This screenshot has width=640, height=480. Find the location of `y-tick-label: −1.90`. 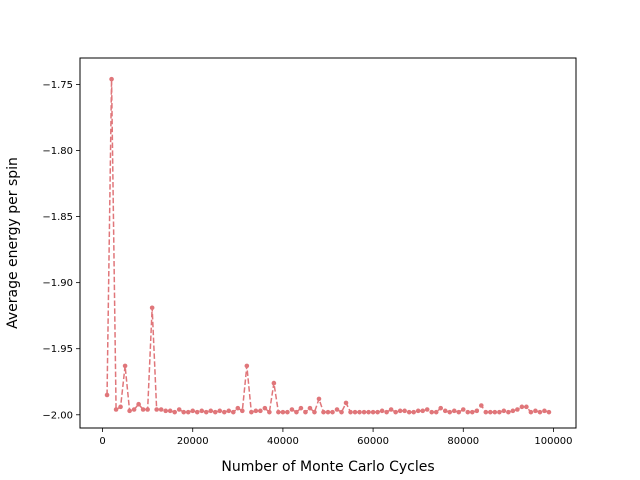

y-tick-label: −1.90 is located at coordinates (57, 283).